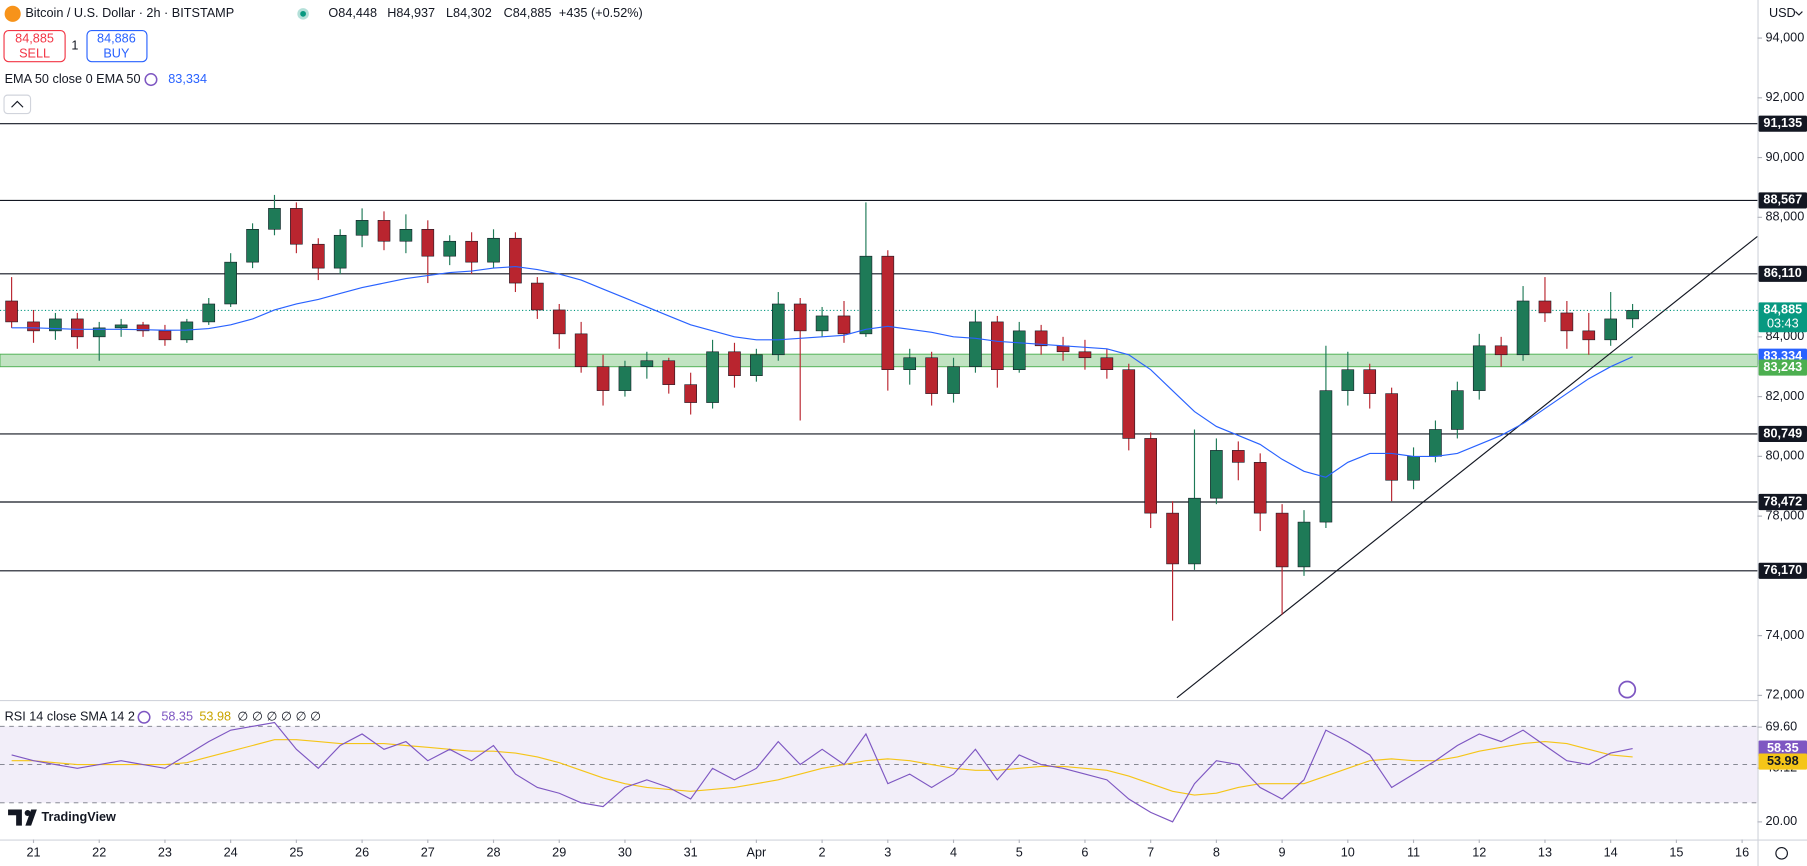 This screenshot has height=866, width=1807. What do you see at coordinates (1785, 635) in the screenshot?
I see `y-tick-label: 74,000` at bounding box center [1785, 635].